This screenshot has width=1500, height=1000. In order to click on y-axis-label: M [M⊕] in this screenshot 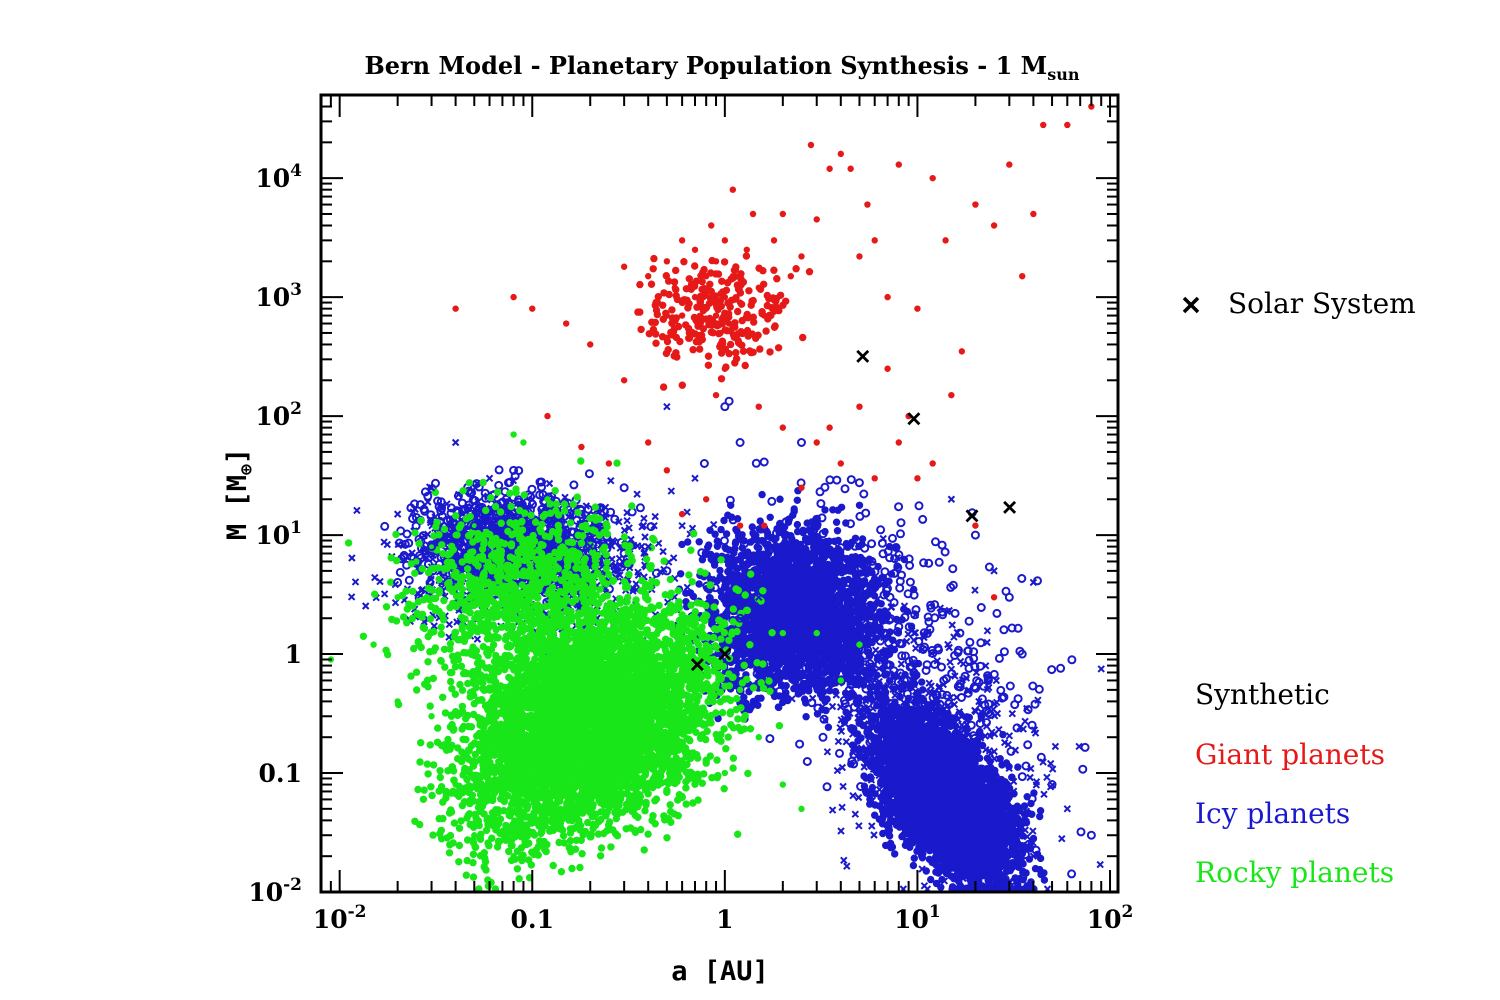, I will do `click(239, 494)`.